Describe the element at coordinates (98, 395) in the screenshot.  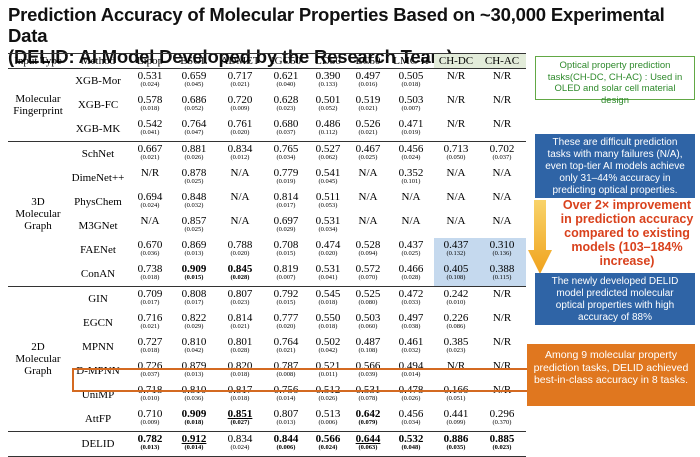
I see `method-name: UniMP` at that location.